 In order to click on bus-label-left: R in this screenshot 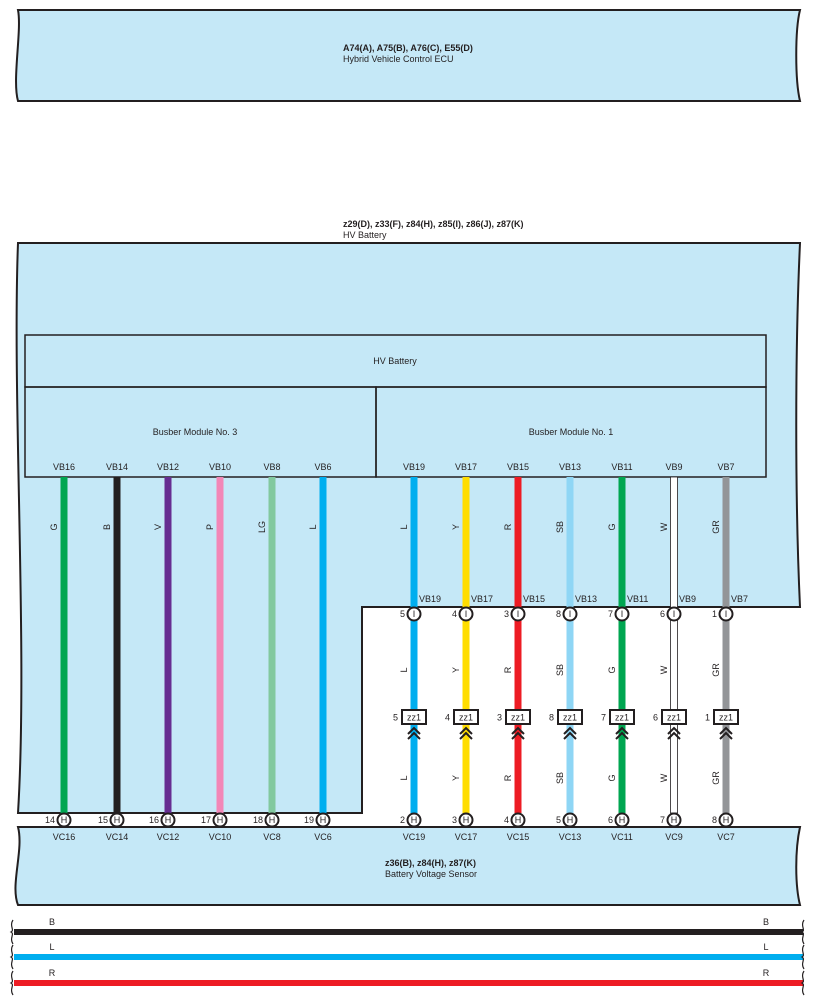, I will do `click(52, 973)`.